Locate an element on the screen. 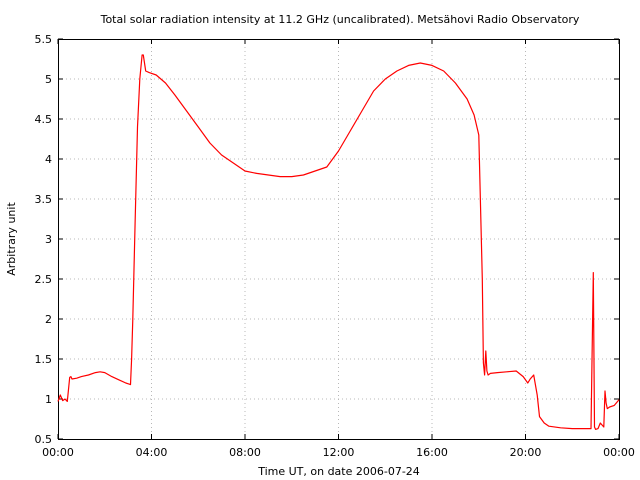 This screenshot has height=480, width=640. y-tick-label: 1 is located at coordinates (48, 399).